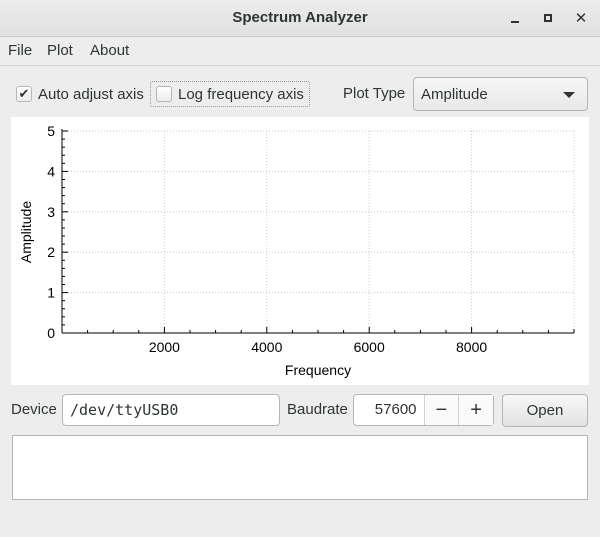 Image resolution: width=600 pixels, height=537 pixels. Describe the element at coordinates (91, 94) in the screenshot. I see `auto-adjust-label: Auto adjust axis` at that location.